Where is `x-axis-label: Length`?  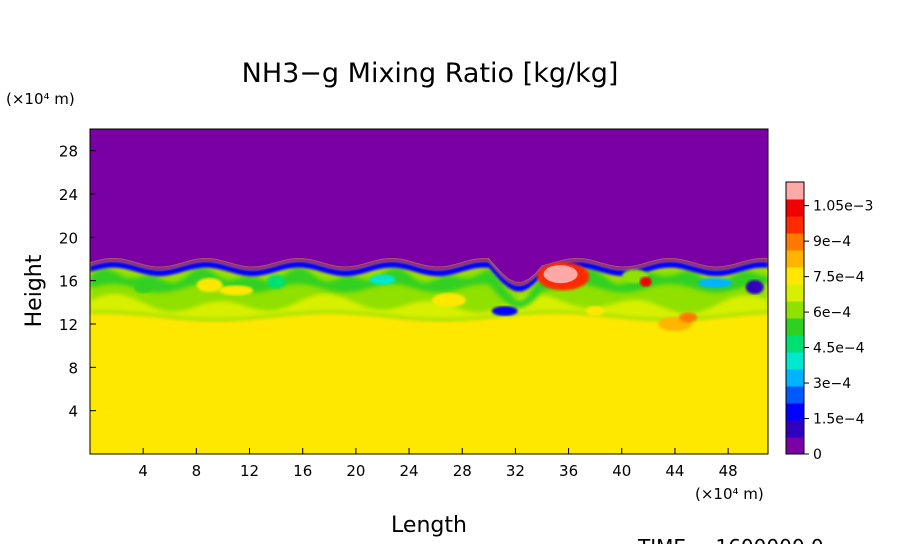 x-axis-label: Length is located at coordinates (429, 525).